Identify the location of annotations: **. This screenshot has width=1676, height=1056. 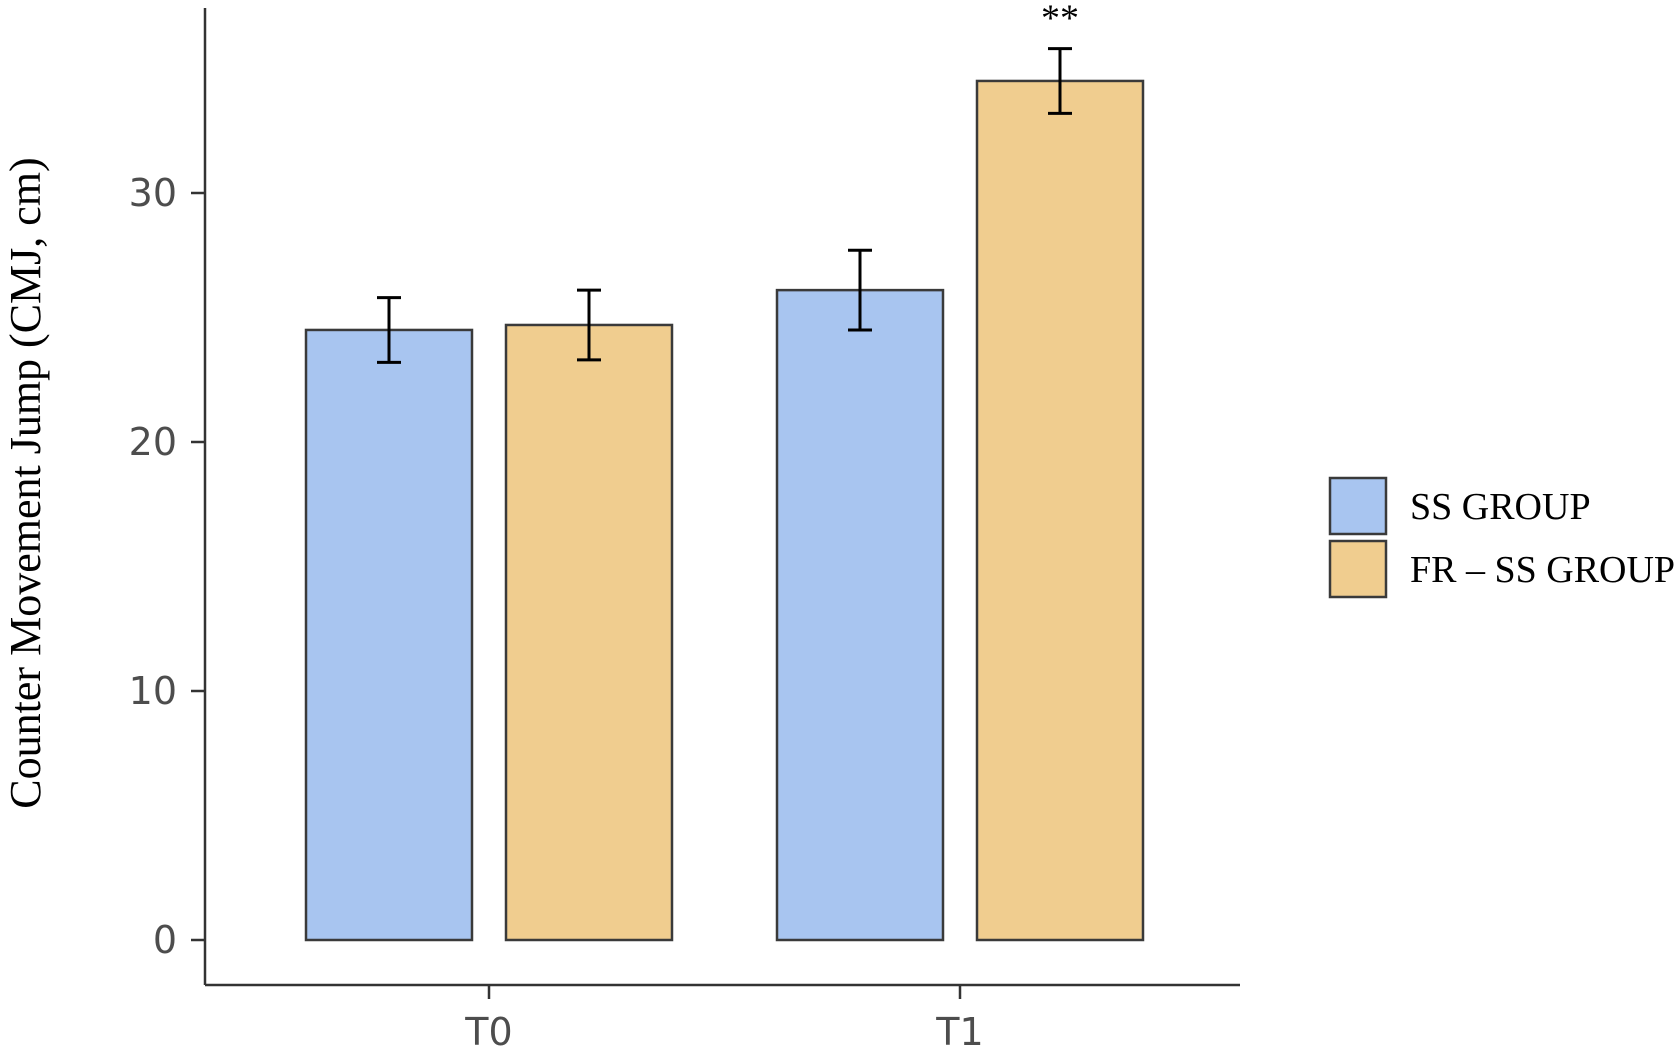
(1060, 20).